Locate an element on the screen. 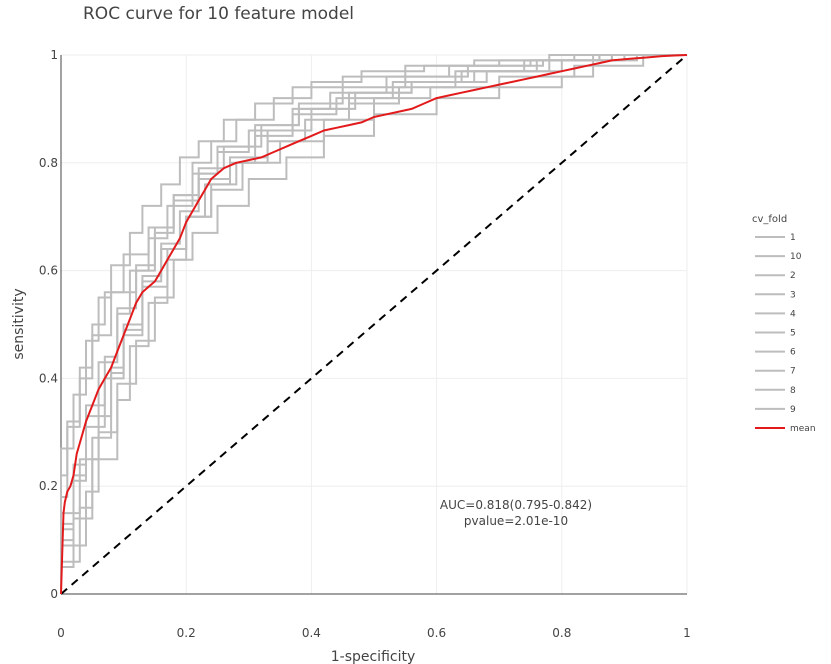 The height and width of the screenshot is (664, 831). legend: cv_fold 1 10 2 3 4 5 6 7 8 9 mean is located at coordinates (784, 324).